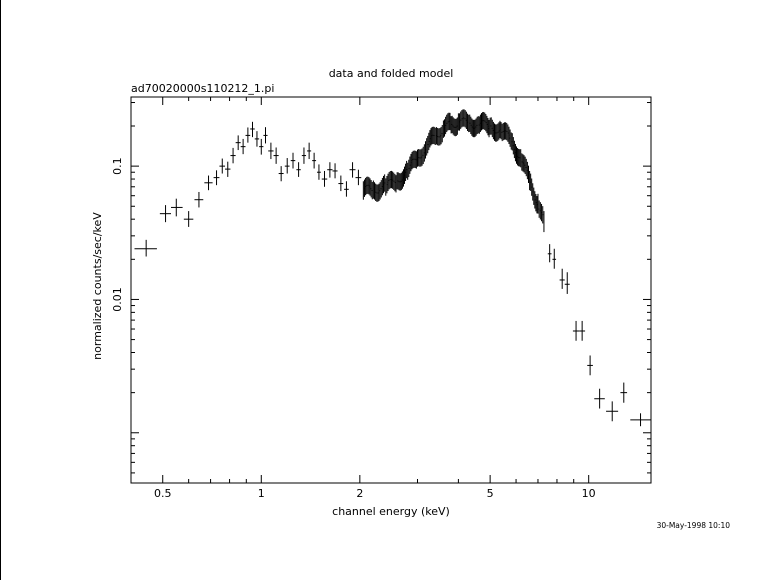 This screenshot has width=781, height=580. What do you see at coordinates (589, 493) in the screenshot?
I see `x-tick-label: 10` at bounding box center [589, 493].